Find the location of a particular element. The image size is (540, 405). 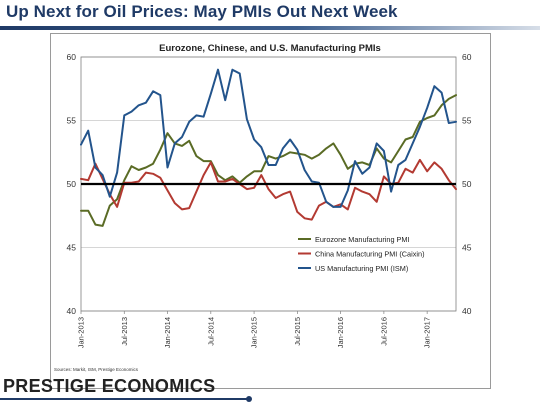

legend-label: China Manufacturing PMI (Caixin) is located at coordinates (370, 254).